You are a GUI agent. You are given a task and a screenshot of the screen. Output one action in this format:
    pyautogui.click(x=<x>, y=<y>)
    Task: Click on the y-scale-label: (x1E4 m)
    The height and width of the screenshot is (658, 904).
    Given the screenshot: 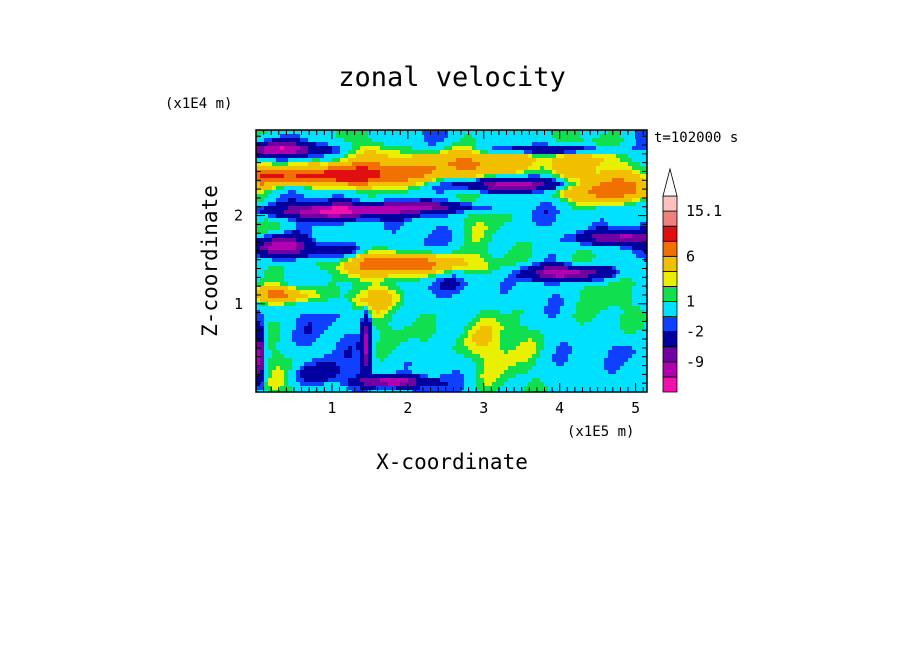 What is the action you would take?
    pyautogui.click(x=198, y=104)
    